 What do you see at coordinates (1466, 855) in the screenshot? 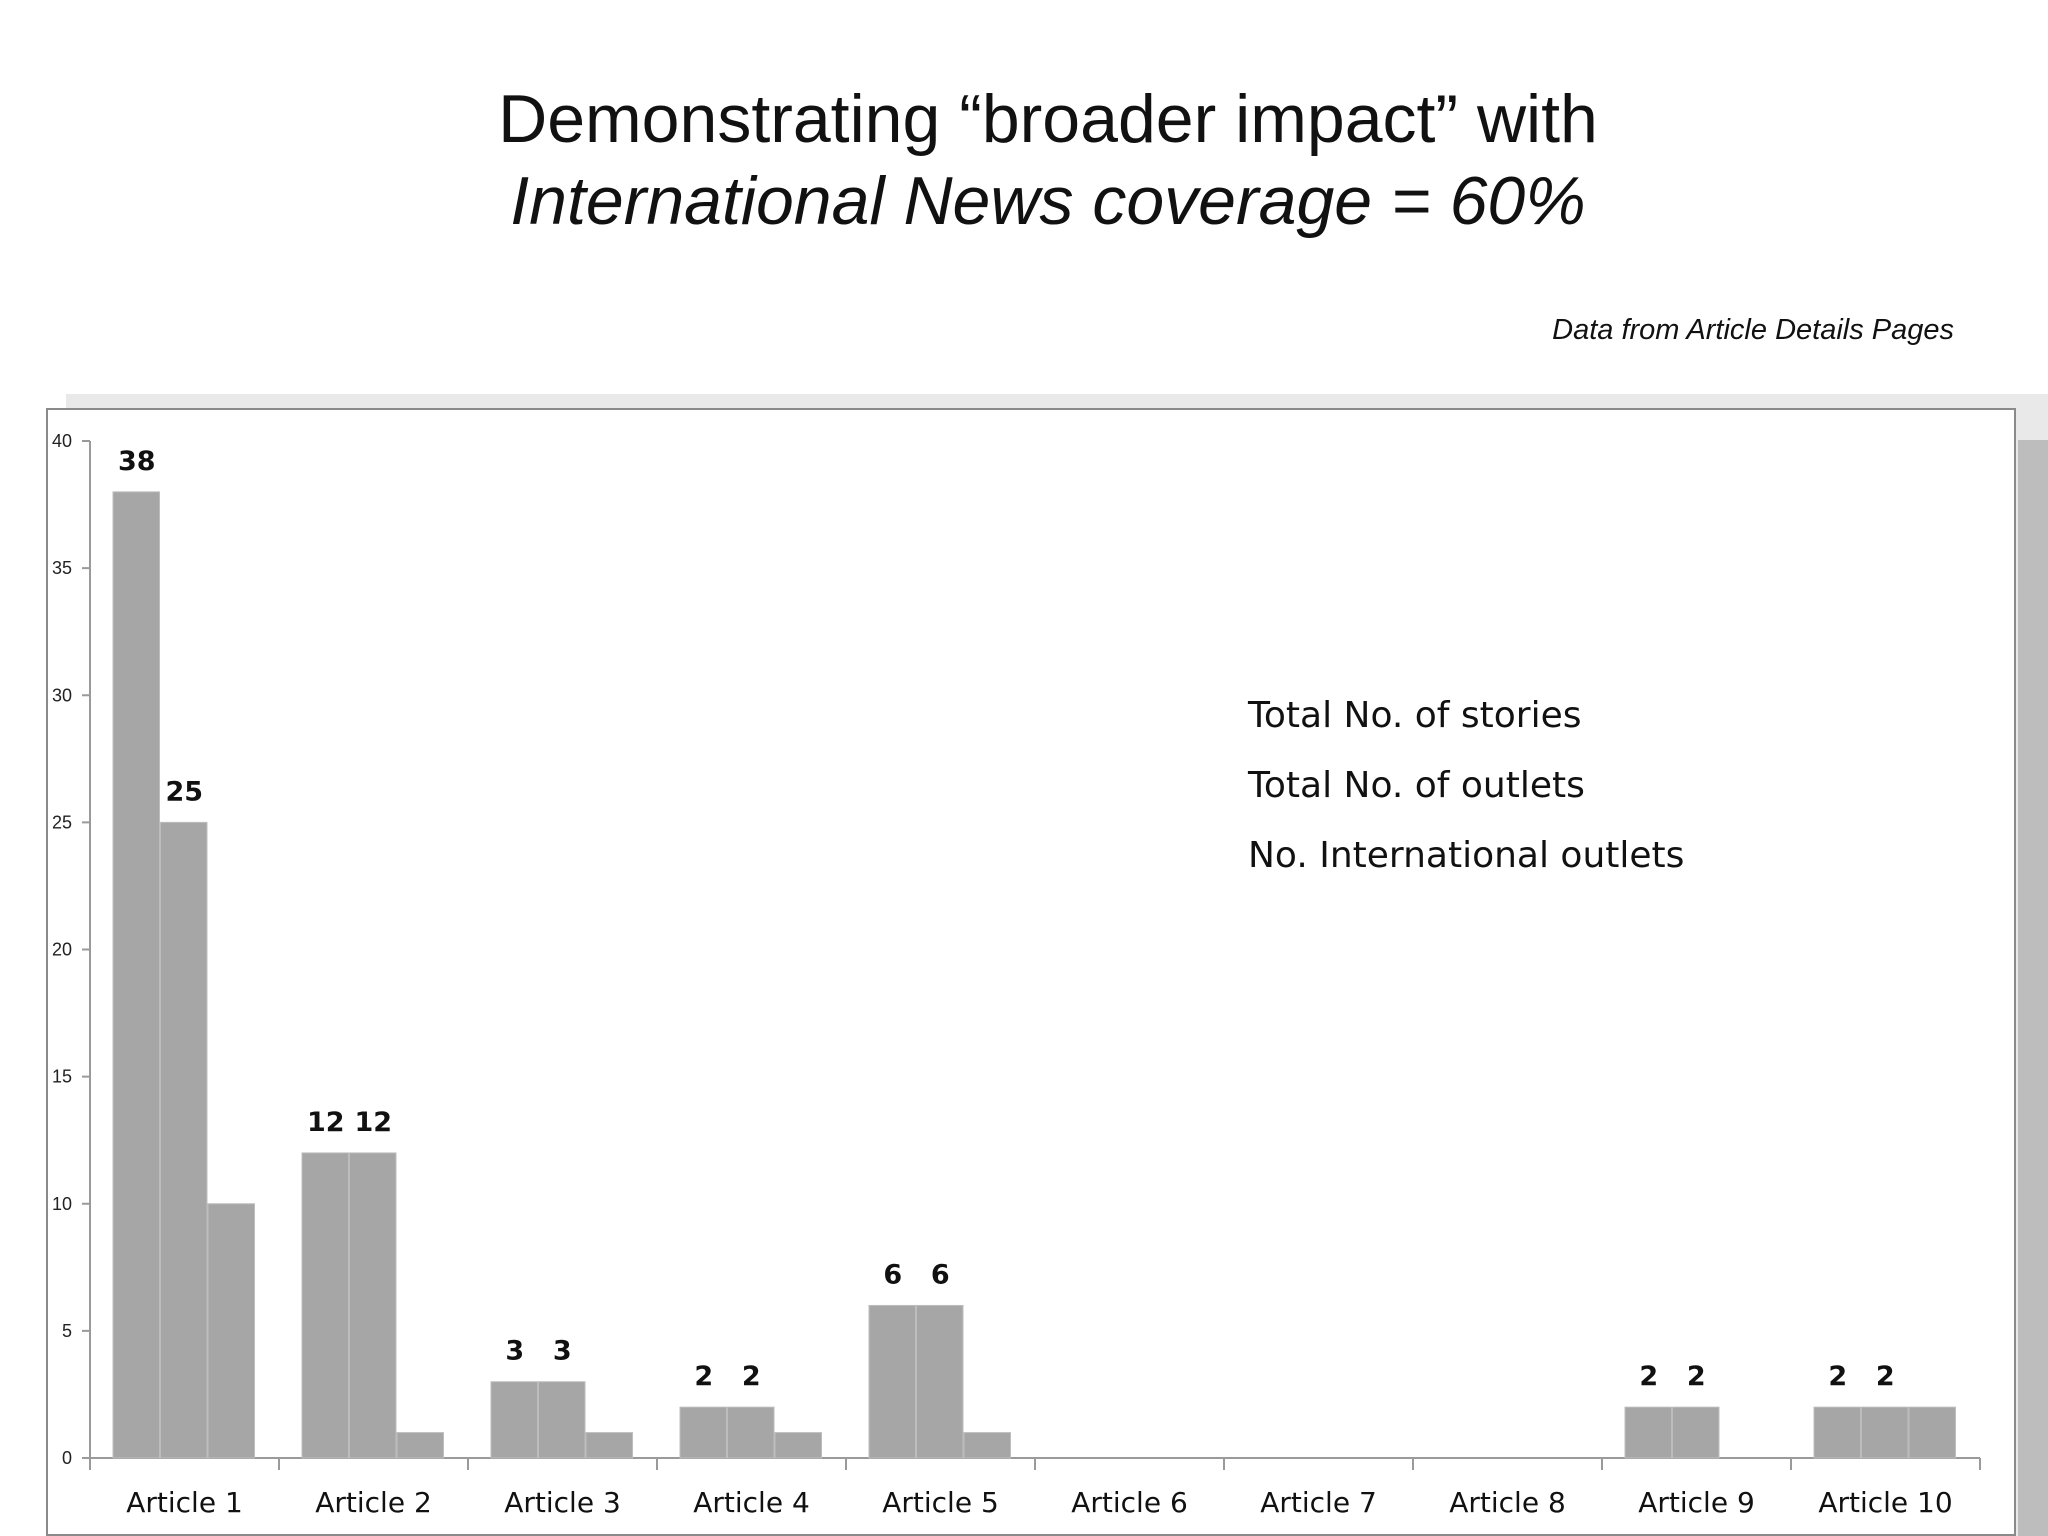
I see `legend-entry: No. International outlets` at bounding box center [1466, 855].